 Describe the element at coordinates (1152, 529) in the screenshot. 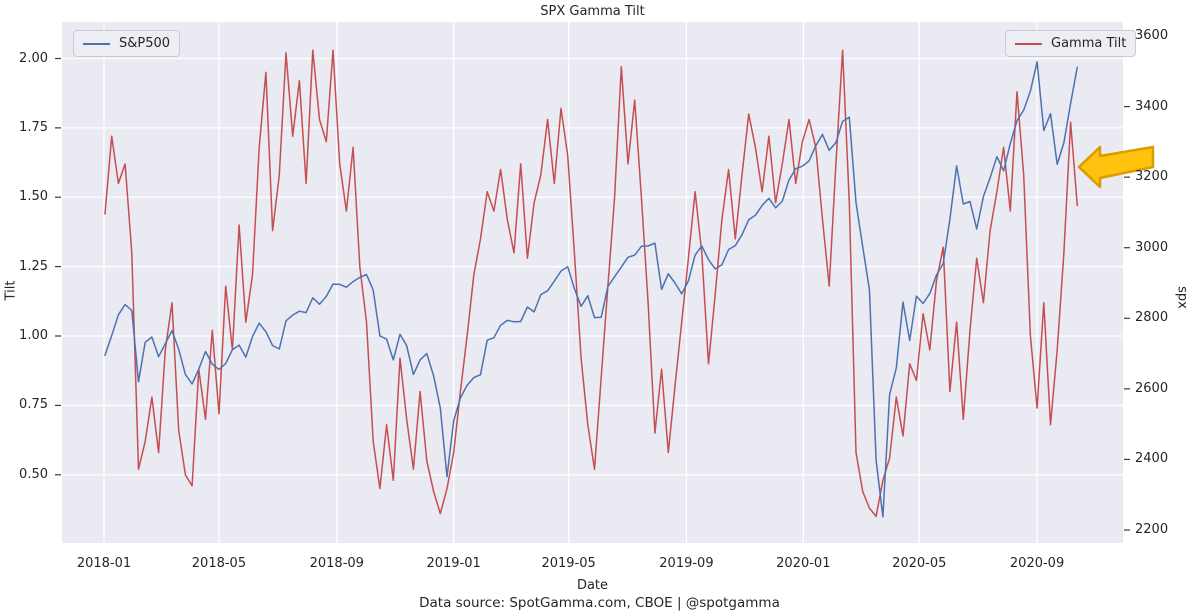

I see `right-tick-label: 2200` at that location.